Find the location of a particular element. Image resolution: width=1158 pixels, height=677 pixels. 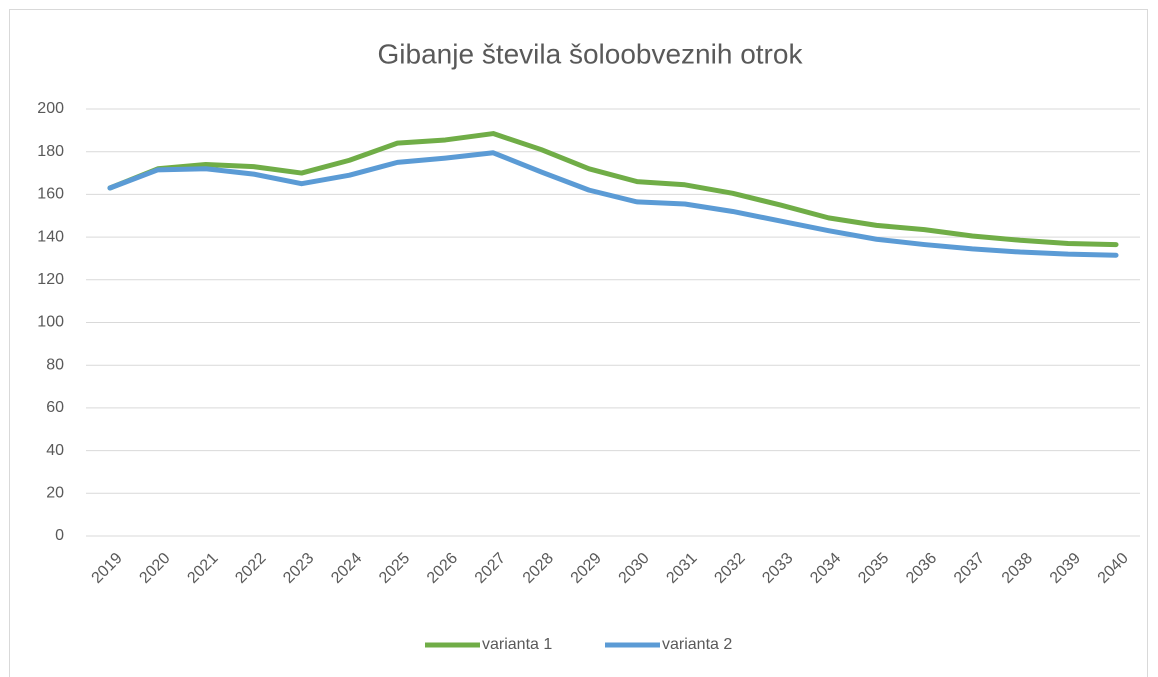

y-tick-label: 100 is located at coordinates (50, 322).